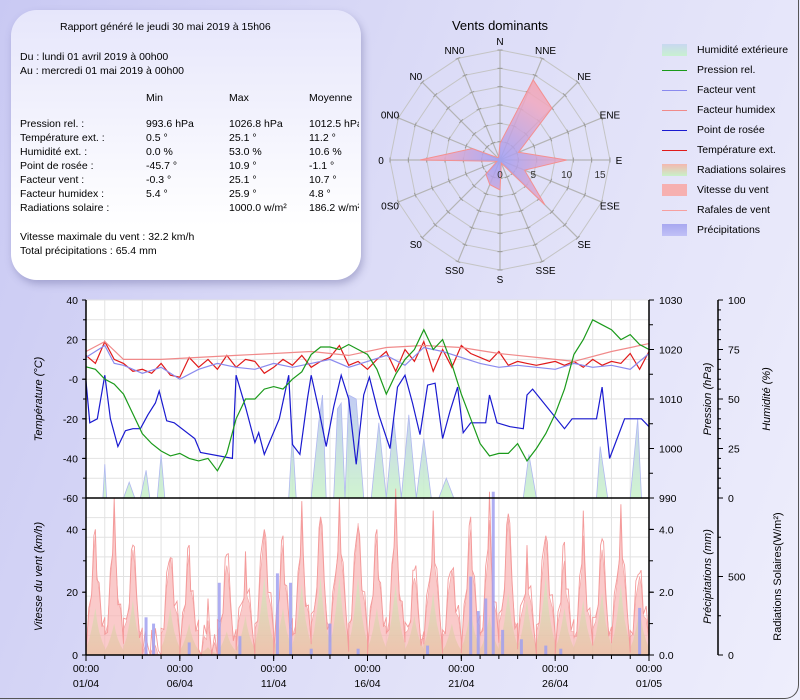 This screenshot has width=800, height=700. What do you see at coordinates (274, 684) in the screenshot?
I see `x-tick-date: 11/04` at bounding box center [274, 684].